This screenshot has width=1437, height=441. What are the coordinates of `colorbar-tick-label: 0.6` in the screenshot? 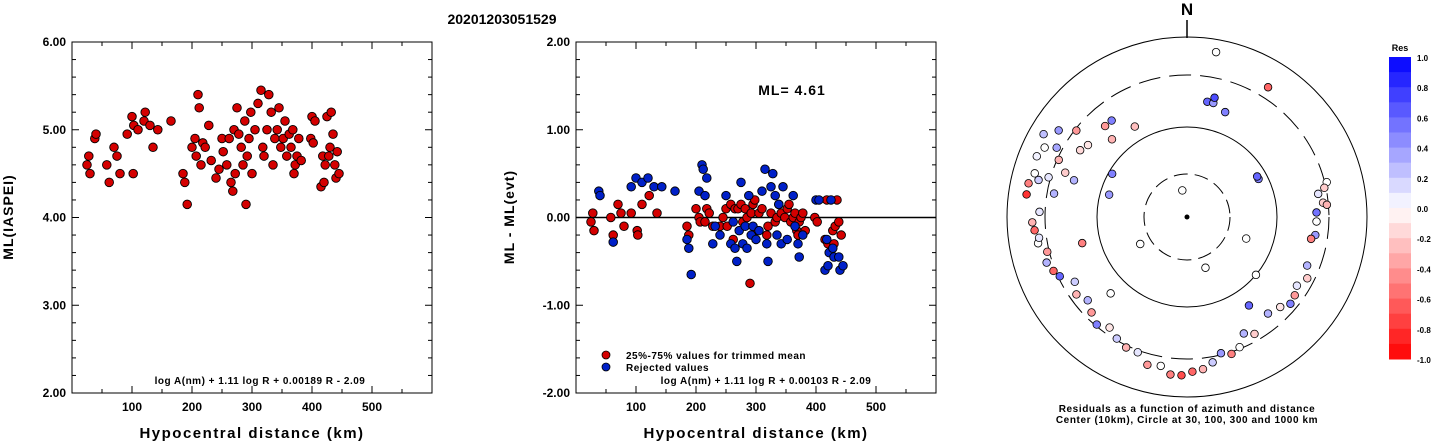 It's located at (1423, 118).